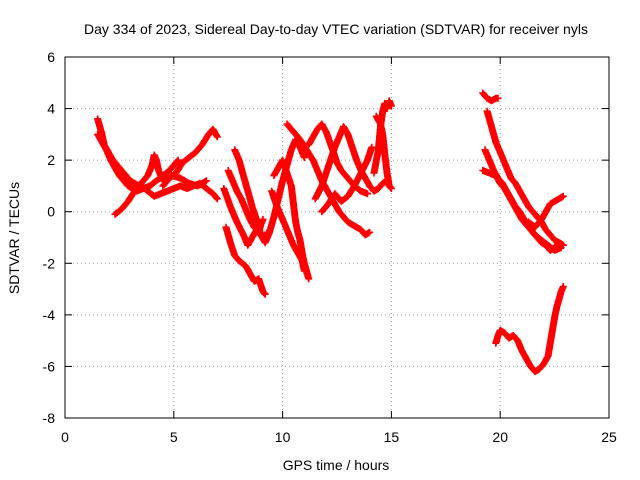 The image size is (640, 480). Describe the element at coordinates (283, 437) in the screenshot. I see `x-tick-label: 10` at that location.